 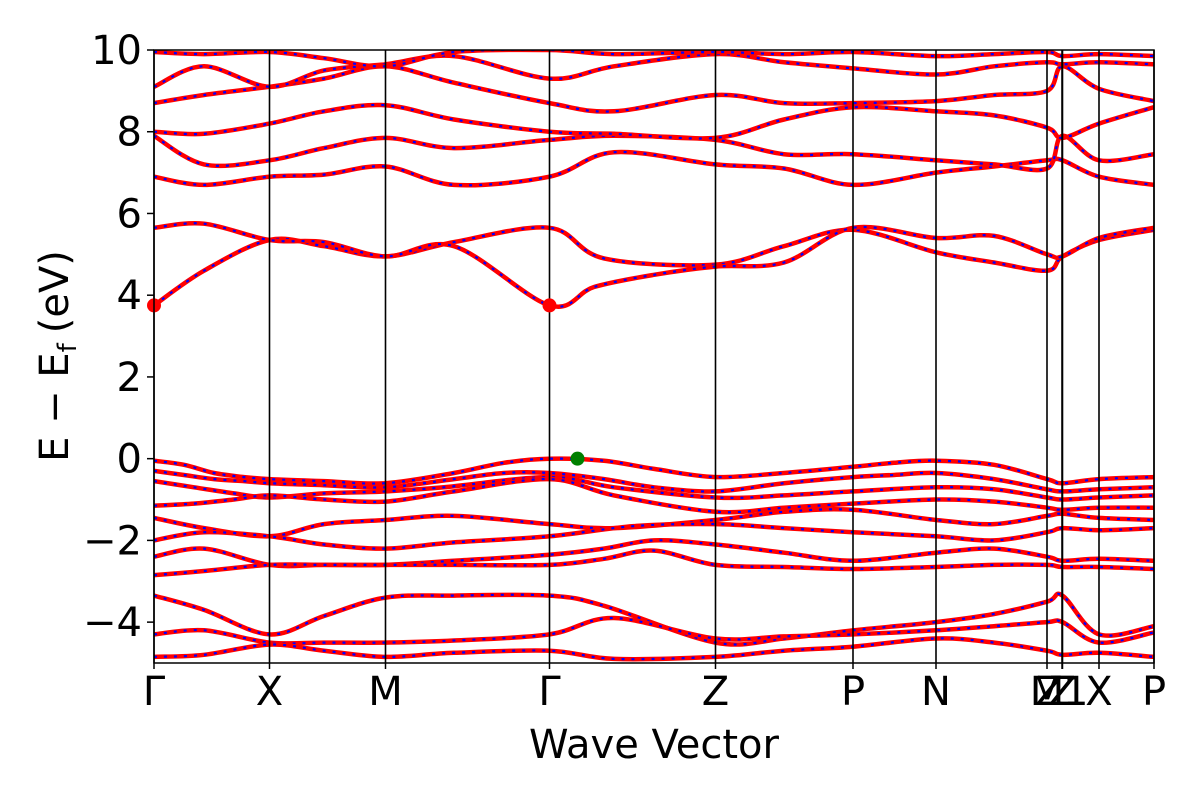 I want to click on x-tick-label-9: Z1, so click(x=1062, y=692).